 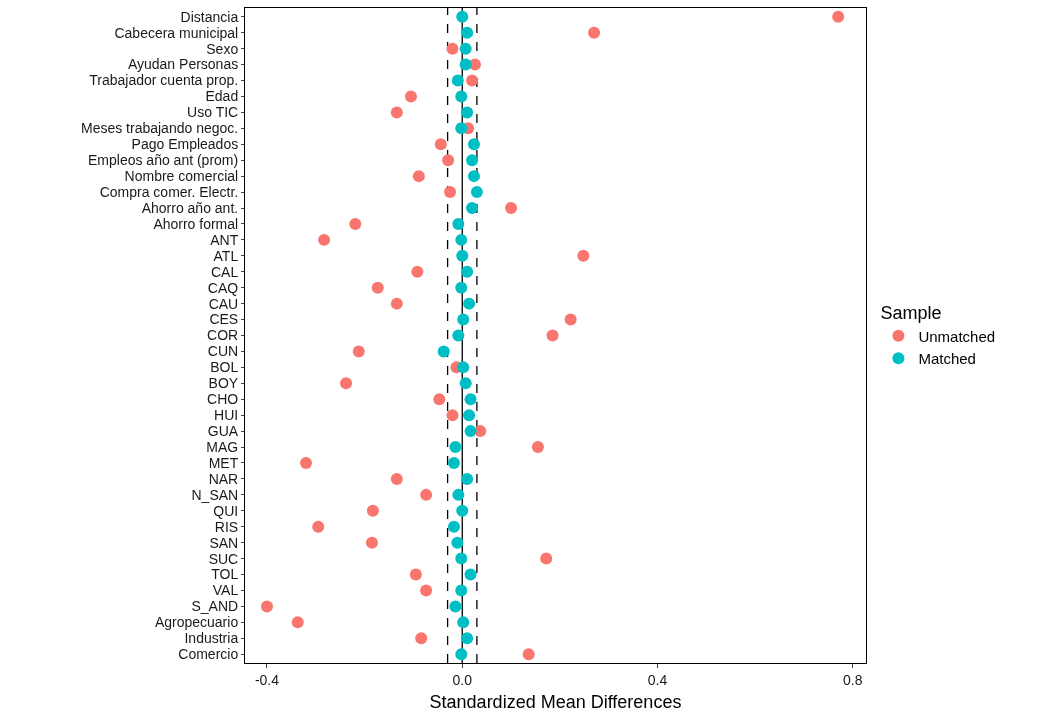 What do you see at coordinates (181, 176) in the screenshot?
I see `y-tick-label: Nombre comercial` at bounding box center [181, 176].